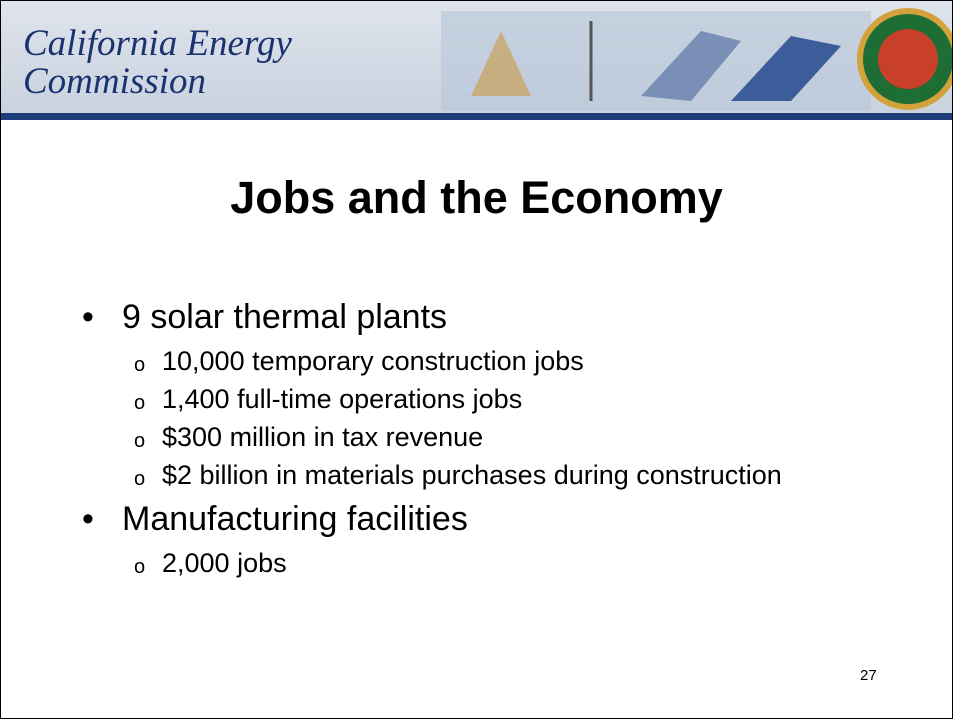 This screenshot has width=953, height=719. What do you see at coordinates (696, 59) in the screenshot?
I see `banner-art` at bounding box center [696, 59].